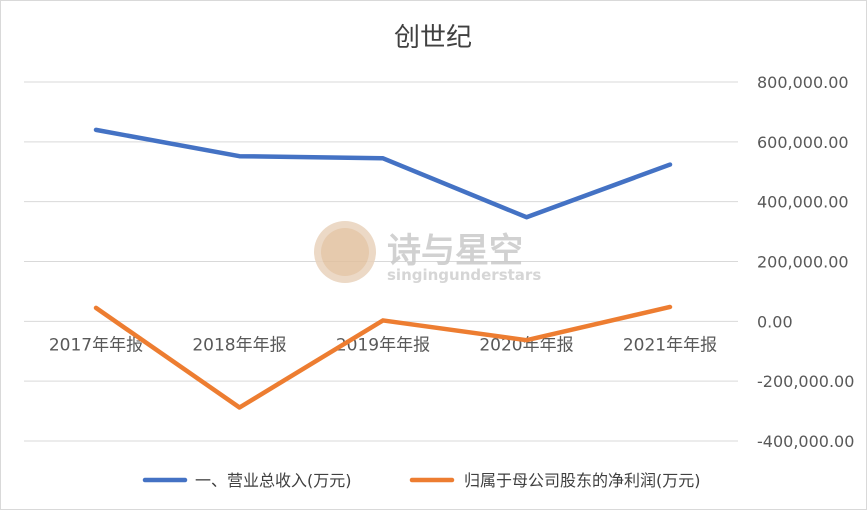 The image size is (867, 510). Describe the element at coordinates (526, 345) in the screenshot. I see `x-tick-label: 2020年年报` at that location.